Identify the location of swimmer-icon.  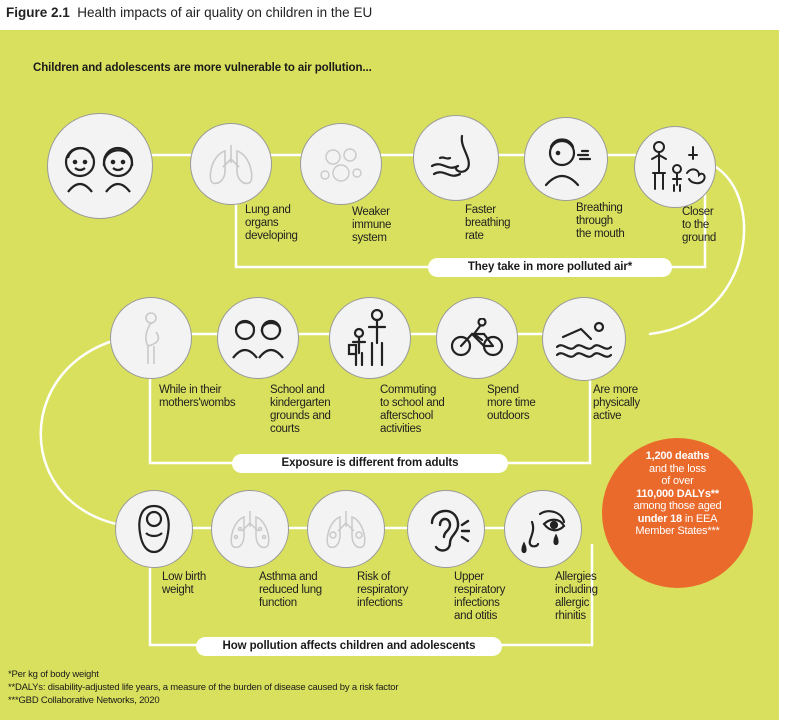
(584, 339).